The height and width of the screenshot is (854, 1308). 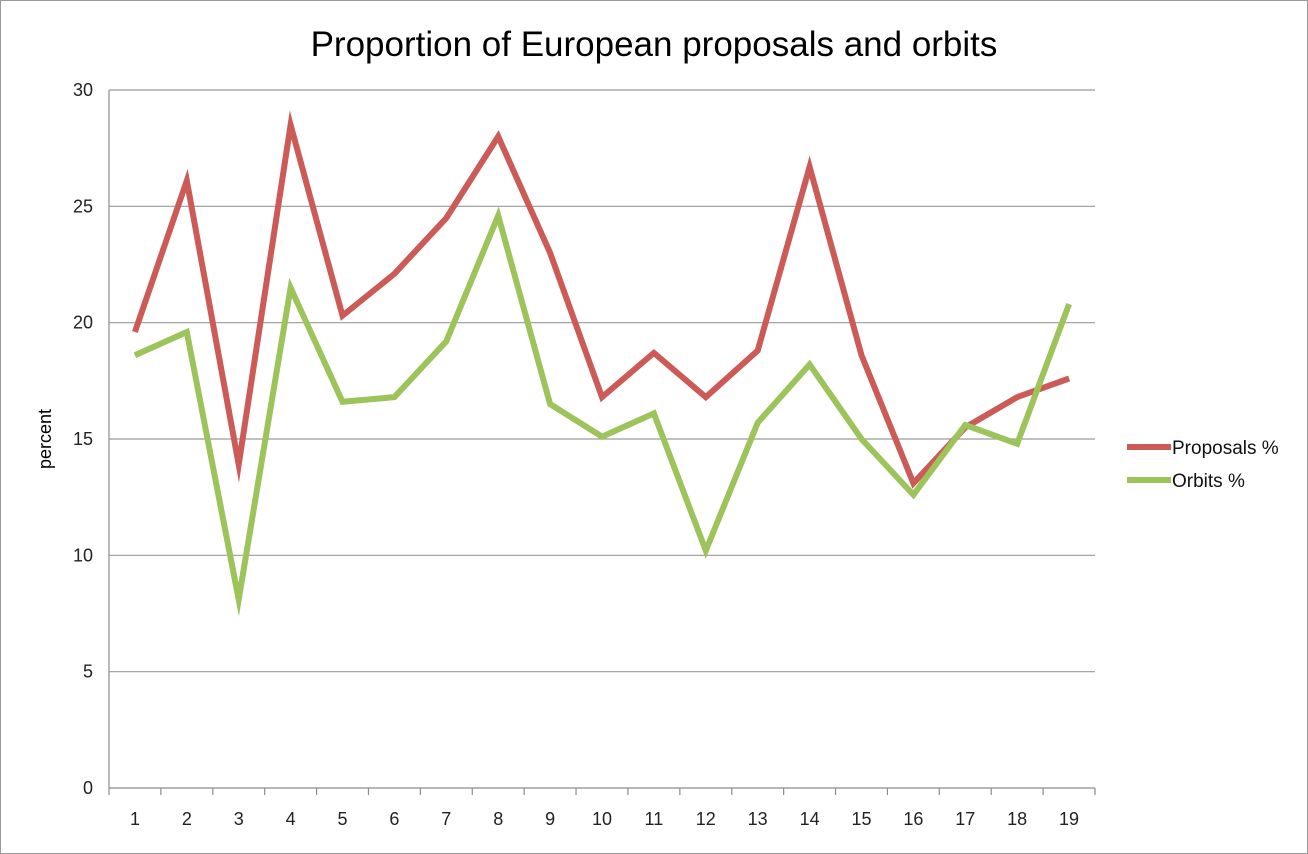 I want to click on x-tick-label: 18, so click(x=1017, y=819).